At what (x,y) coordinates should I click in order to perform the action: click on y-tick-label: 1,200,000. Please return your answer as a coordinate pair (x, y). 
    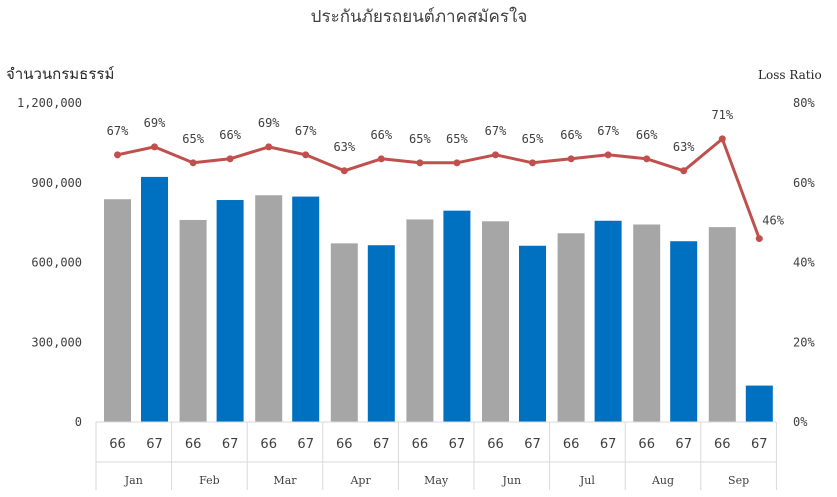
    Looking at the image, I should click on (49, 103).